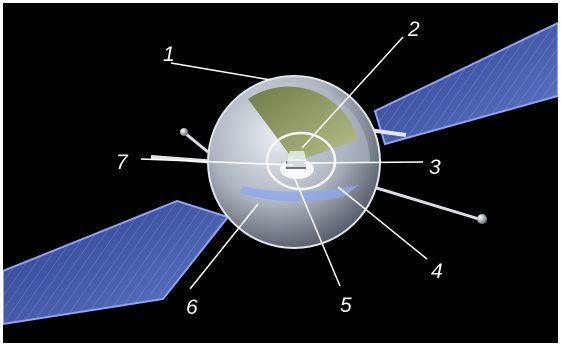 This screenshot has width=561, height=346. What do you see at coordinates (122, 162) in the screenshot?
I see `callout-label-7: 7` at bounding box center [122, 162].